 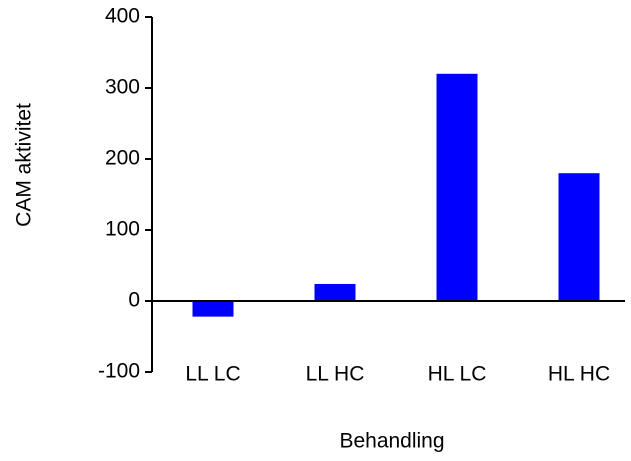 I want to click on y-tick-label: 100, so click(x=122, y=229).